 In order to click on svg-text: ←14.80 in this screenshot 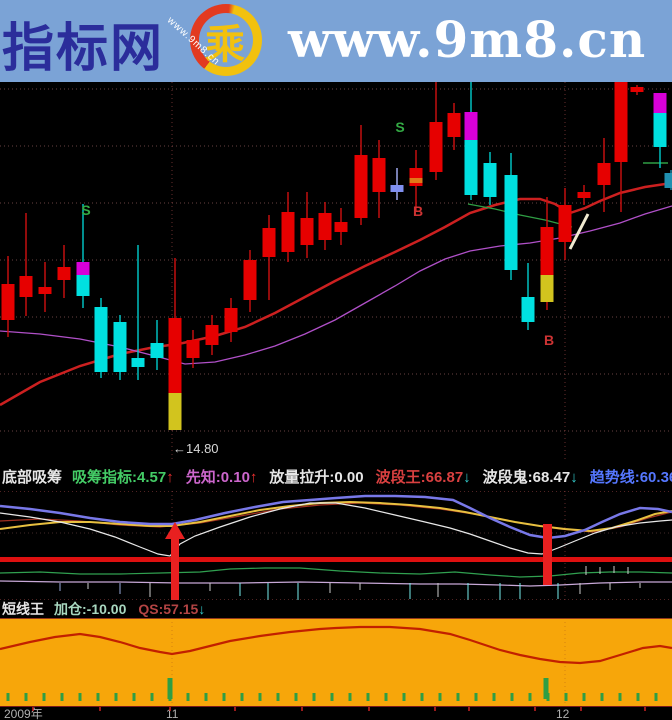, I will do `click(196, 448)`.